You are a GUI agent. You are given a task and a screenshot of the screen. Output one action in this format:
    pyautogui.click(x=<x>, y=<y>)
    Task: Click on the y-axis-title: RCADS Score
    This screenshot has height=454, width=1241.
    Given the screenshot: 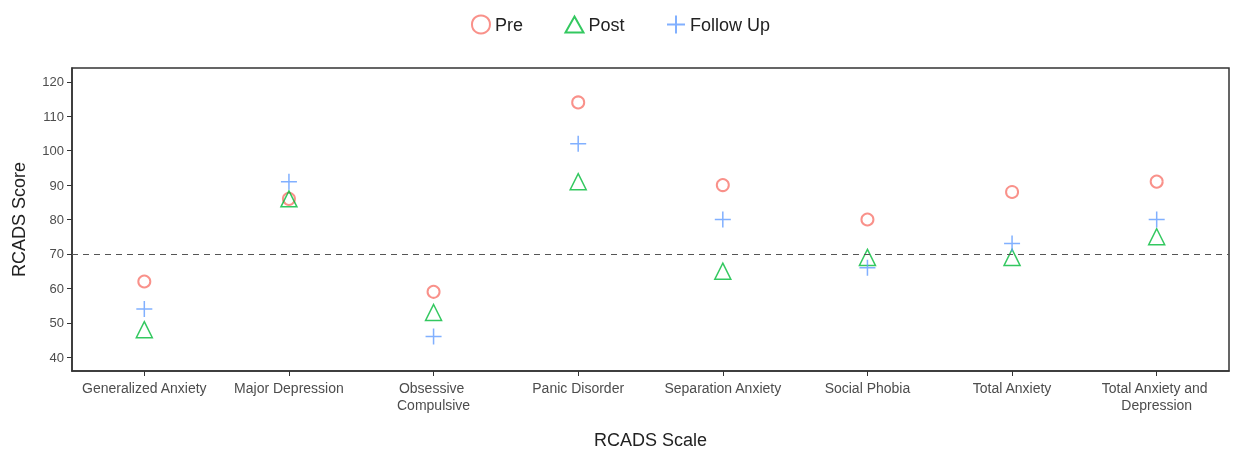 What is the action you would take?
    pyautogui.click(x=19, y=219)
    